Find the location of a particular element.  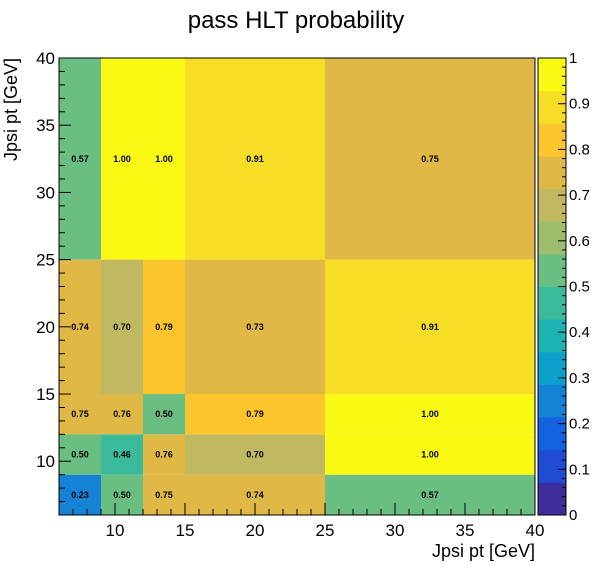

palette-tick-label: 0 is located at coordinates (573, 515).